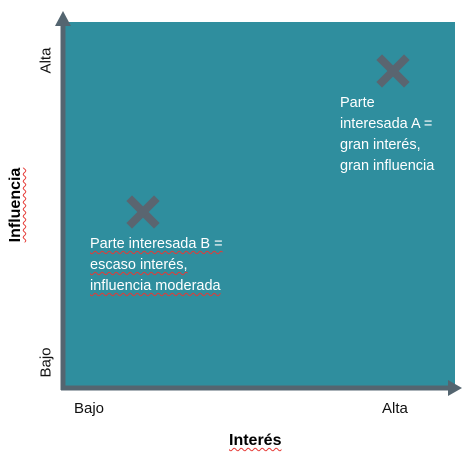  What do you see at coordinates (63, 18) in the screenshot?
I see `y-axis-arrow-icon` at bounding box center [63, 18].